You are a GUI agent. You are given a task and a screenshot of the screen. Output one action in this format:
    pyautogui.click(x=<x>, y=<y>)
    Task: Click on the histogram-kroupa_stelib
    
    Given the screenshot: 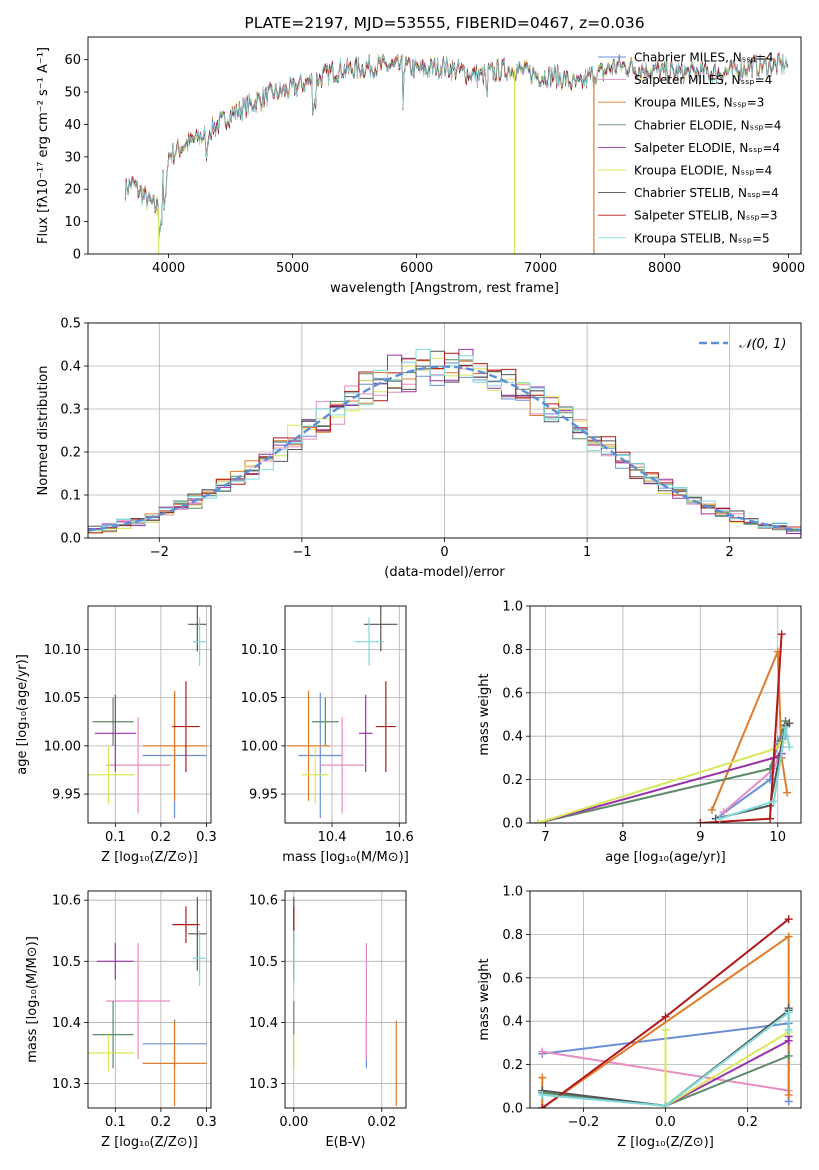 What is the action you would take?
    pyautogui.click(x=444, y=441)
    